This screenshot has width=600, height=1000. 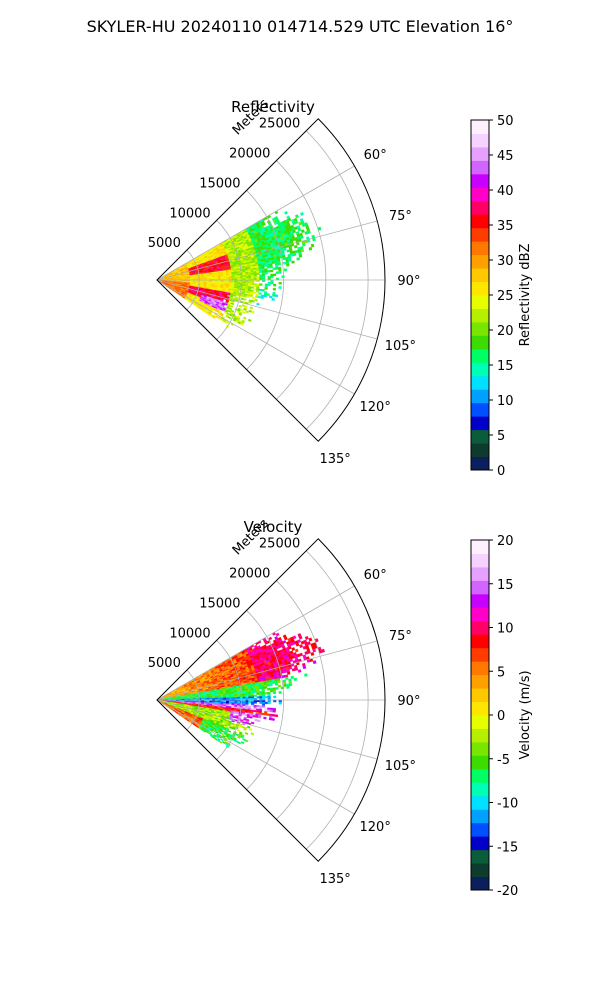 What do you see at coordinates (505, 366) in the screenshot?
I see `colorbar-tick-label: 15` at bounding box center [505, 366].